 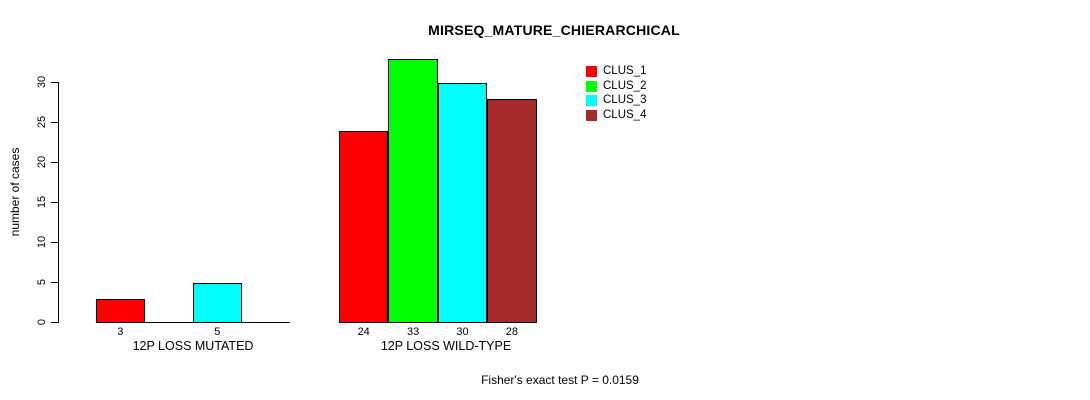 I want to click on y-axis-title: number of cases, so click(x=15, y=192).